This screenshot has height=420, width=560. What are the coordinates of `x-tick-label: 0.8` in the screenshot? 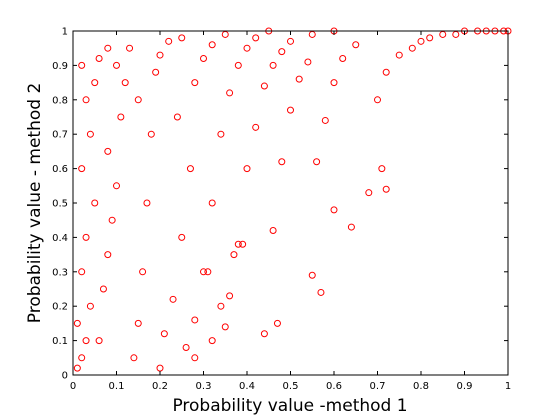 It's located at (421, 386).